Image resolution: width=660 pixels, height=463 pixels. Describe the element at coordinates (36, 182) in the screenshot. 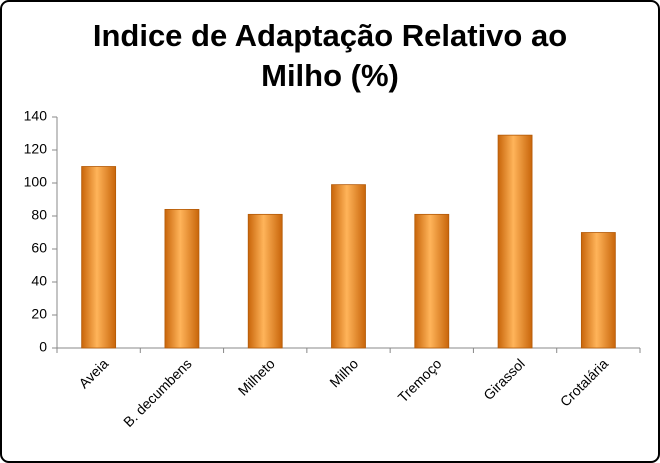

I see `y-tick-label: 100` at that location.